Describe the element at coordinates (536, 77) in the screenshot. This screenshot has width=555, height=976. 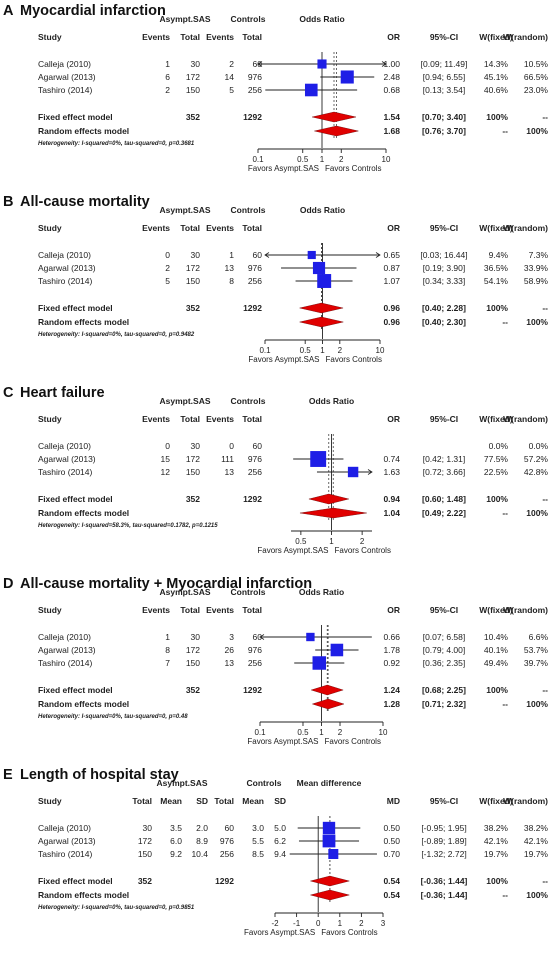
I see `study-weight-random: 66.5%` at that location.